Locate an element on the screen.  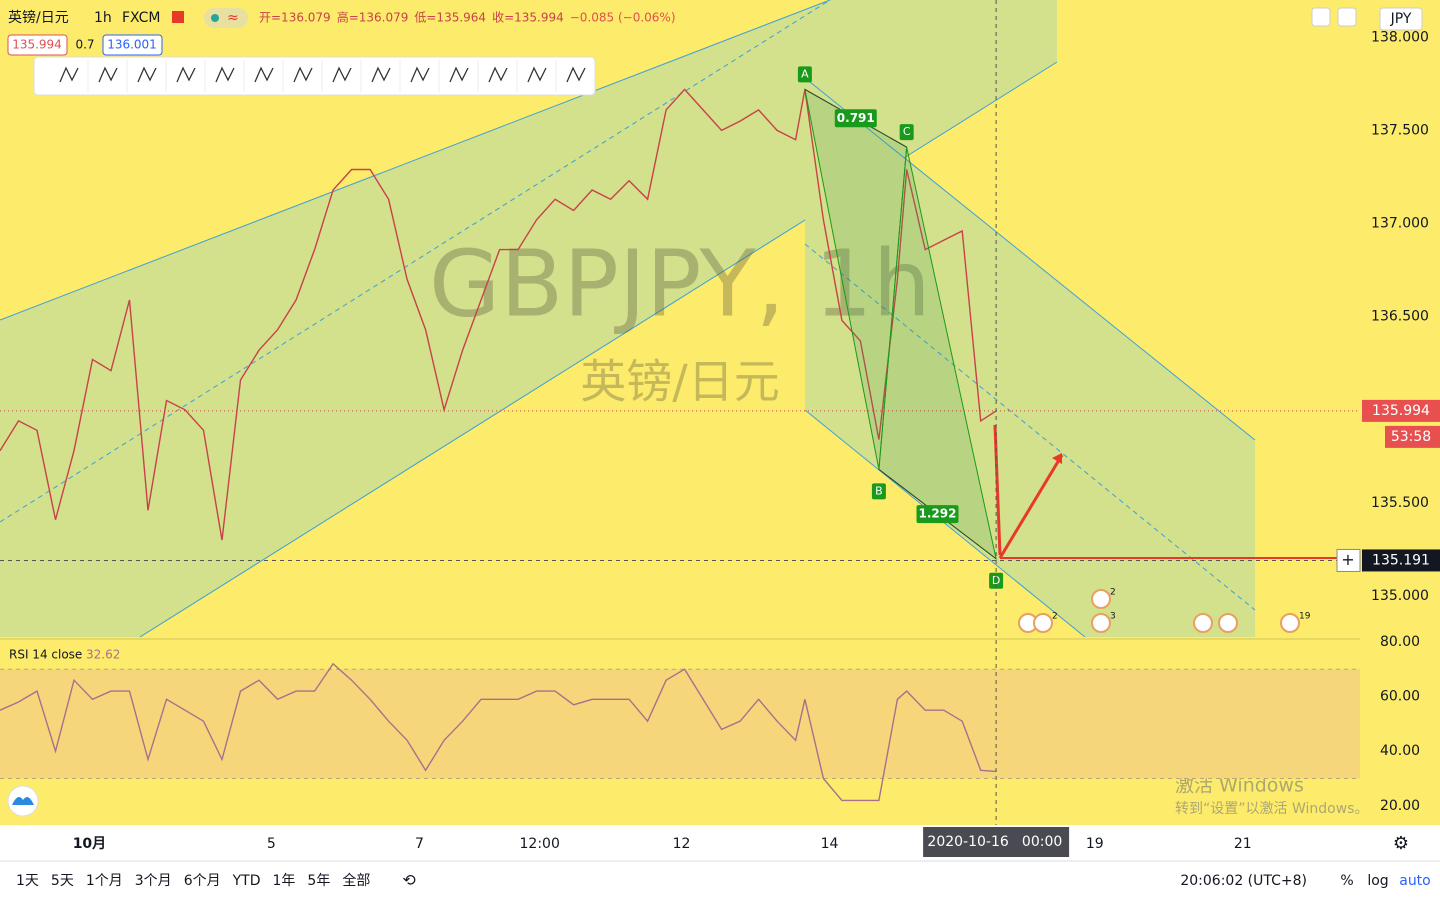
watermark-ticker: GBPJPY, 1h is located at coordinates (680, 283).